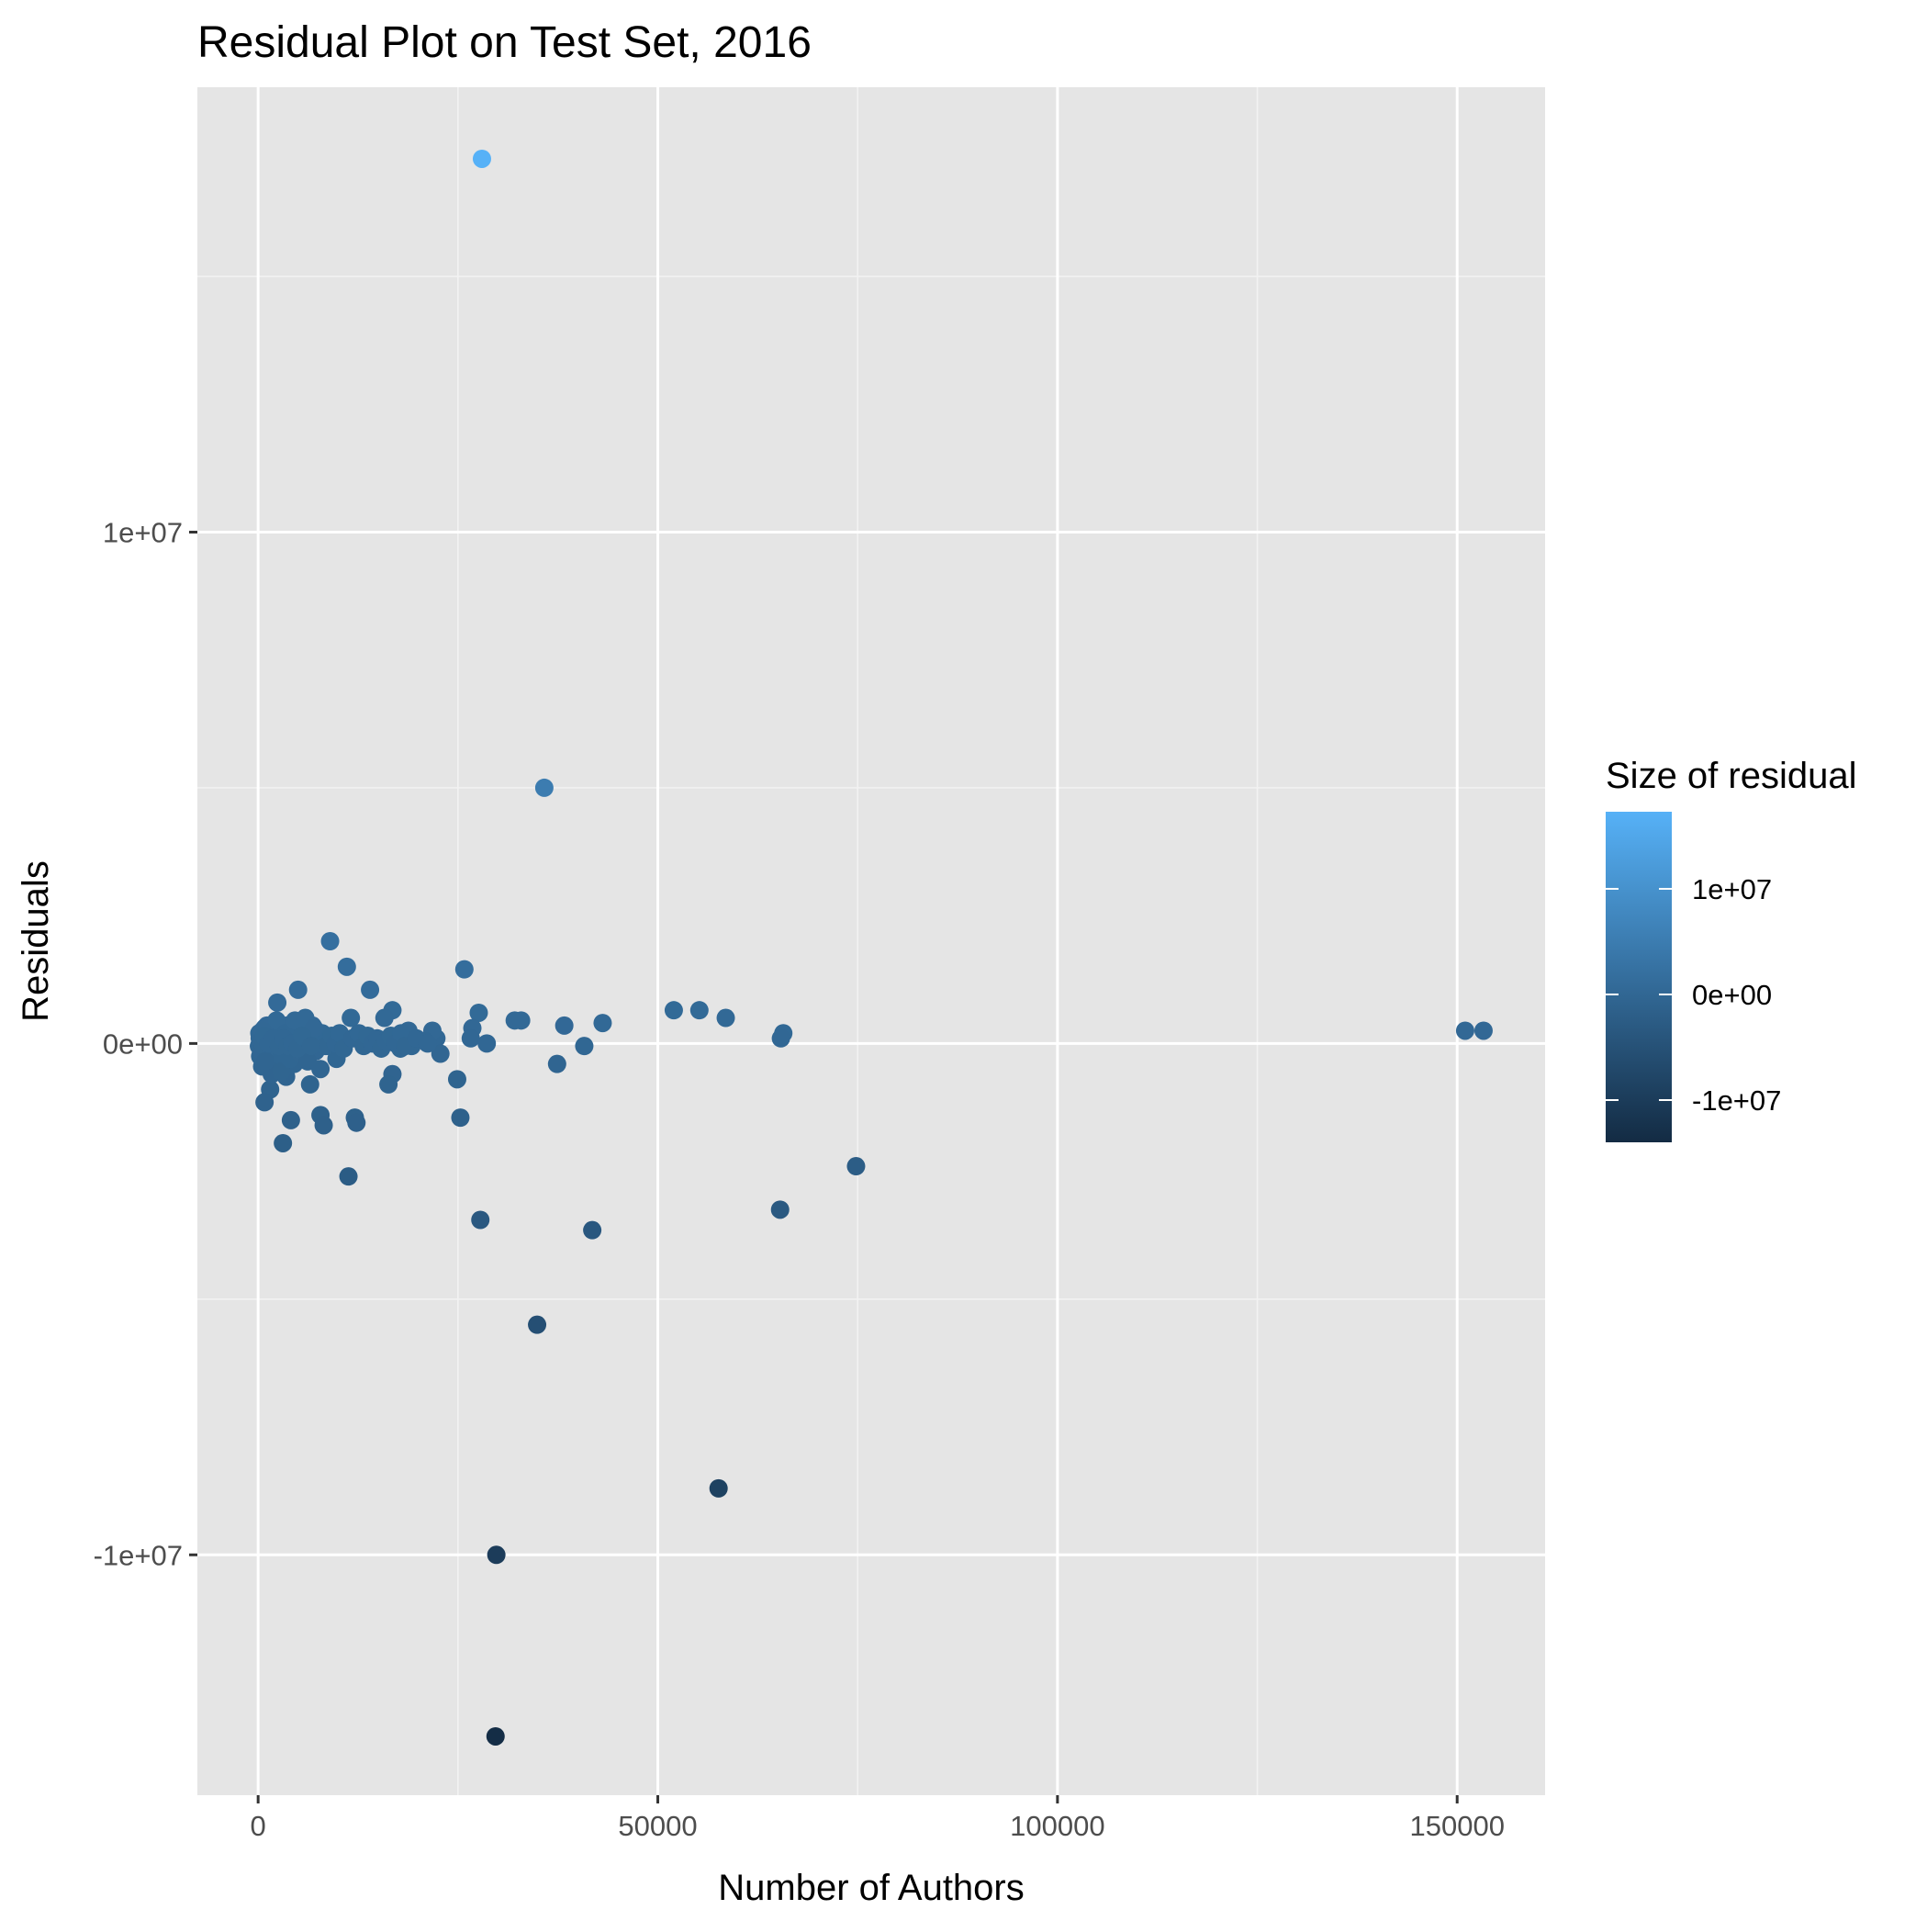 Image resolution: width=1927 pixels, height=1932 pixels. I want to click on x-tick-label: 150000, so click(1457, 1826).